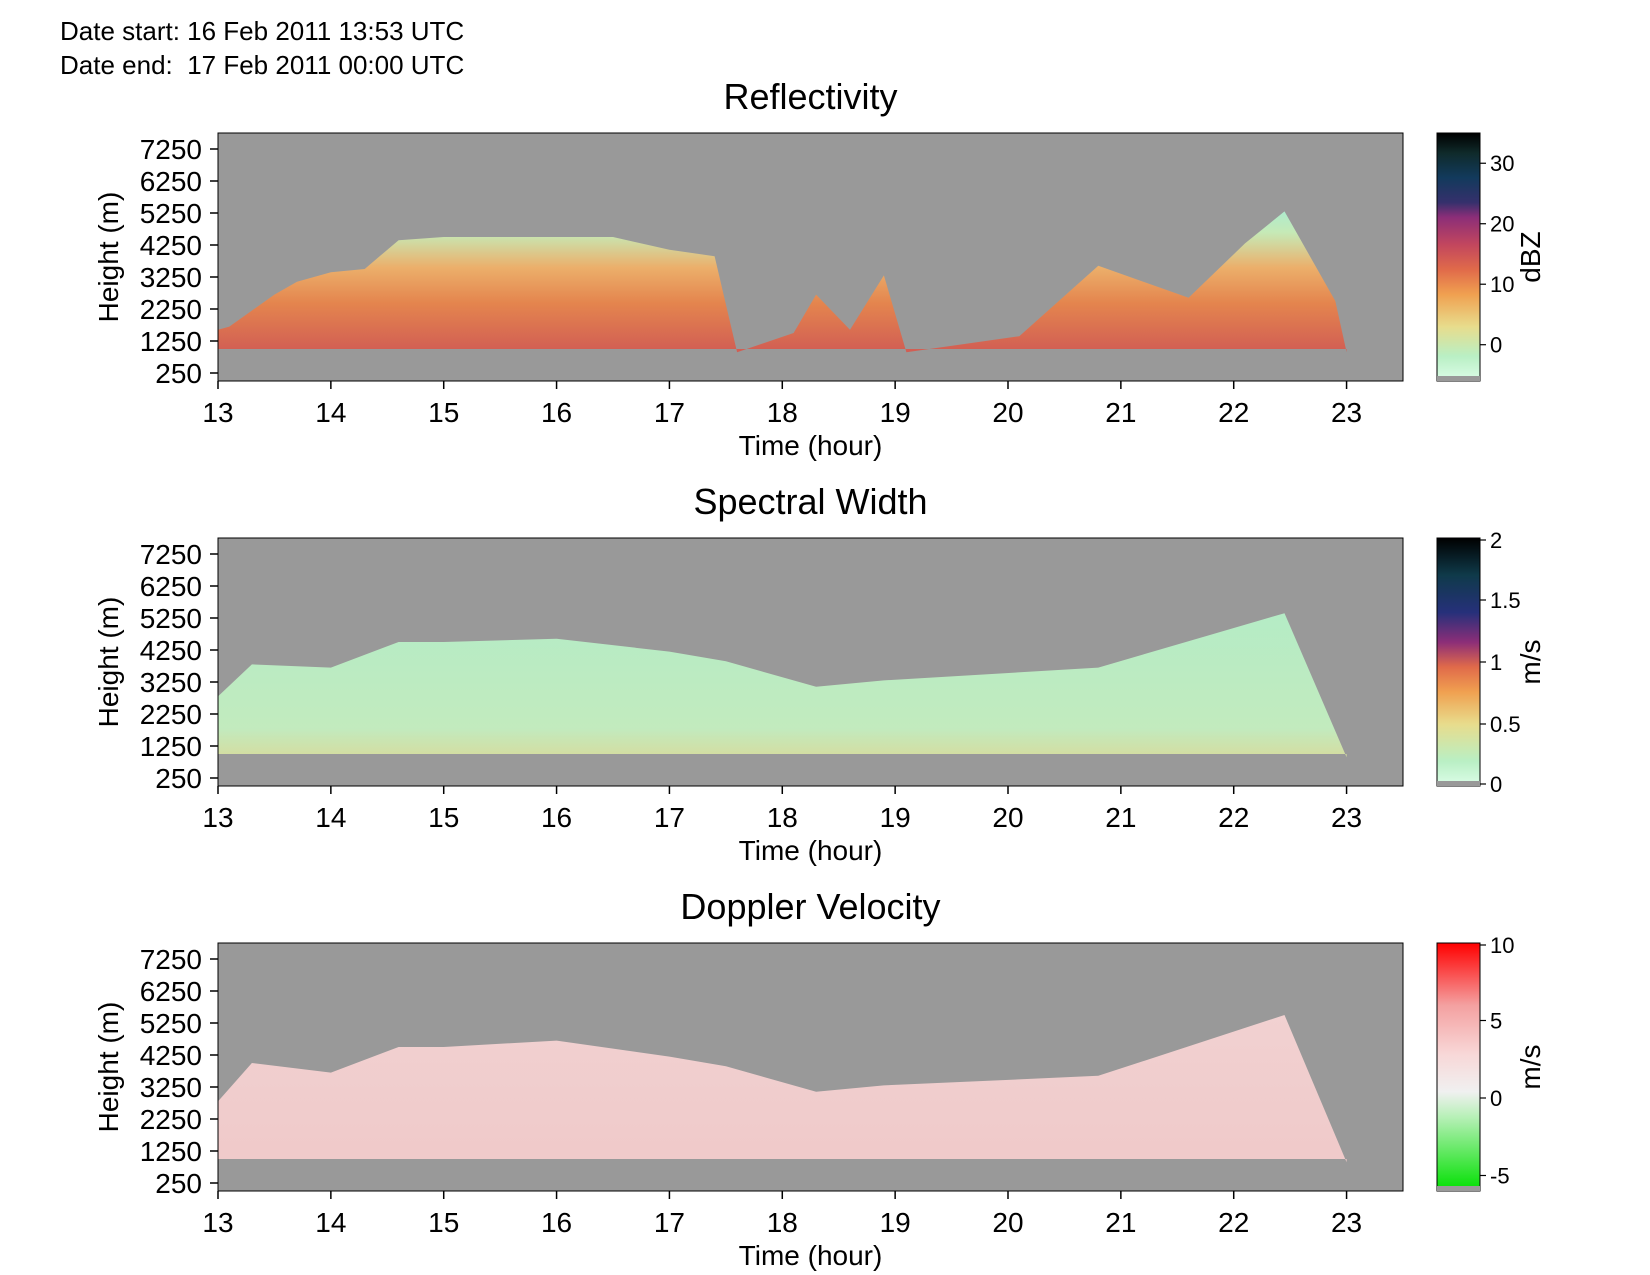 The image size is (1650, 1275). Describe the element at coordinates (262, 65) in the screenshot. I see `date-end-text: Date end: 17 Feb 2011 00:00 UTC` at that location.